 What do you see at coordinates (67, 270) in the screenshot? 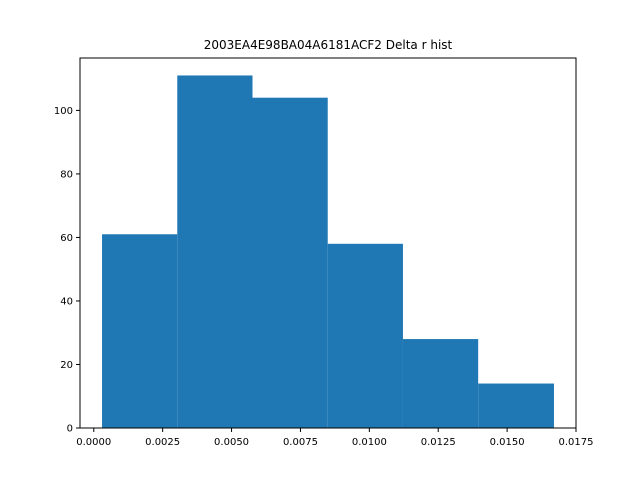
I see `y-axis: 0 20 40 60 80 100` at bounding box center [67, 270].